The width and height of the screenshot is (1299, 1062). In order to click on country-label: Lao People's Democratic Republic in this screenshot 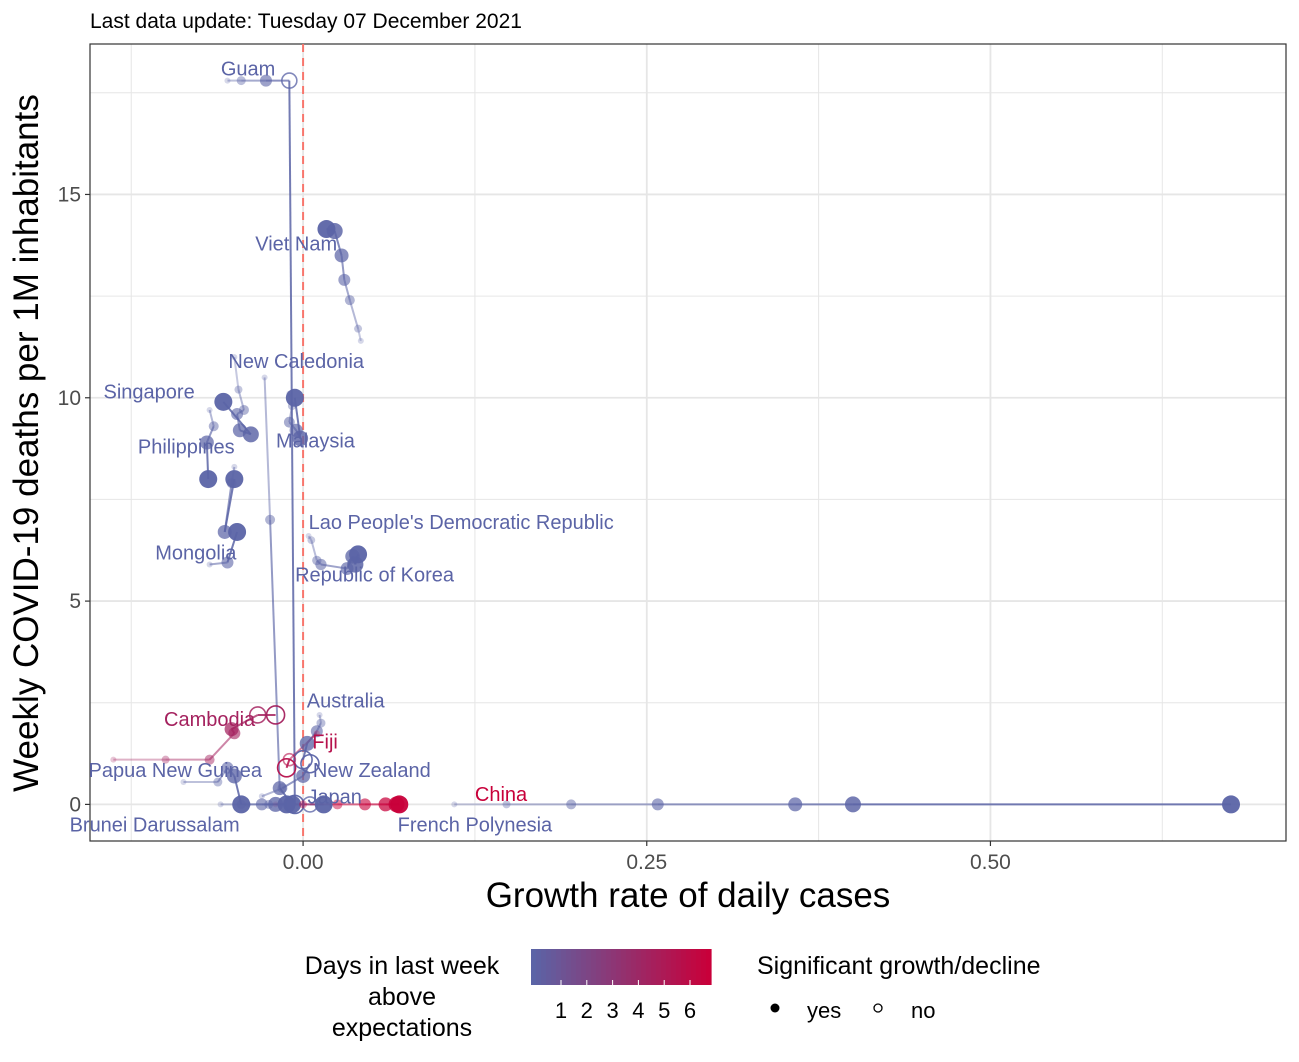, I will do `click(461, 523)`.